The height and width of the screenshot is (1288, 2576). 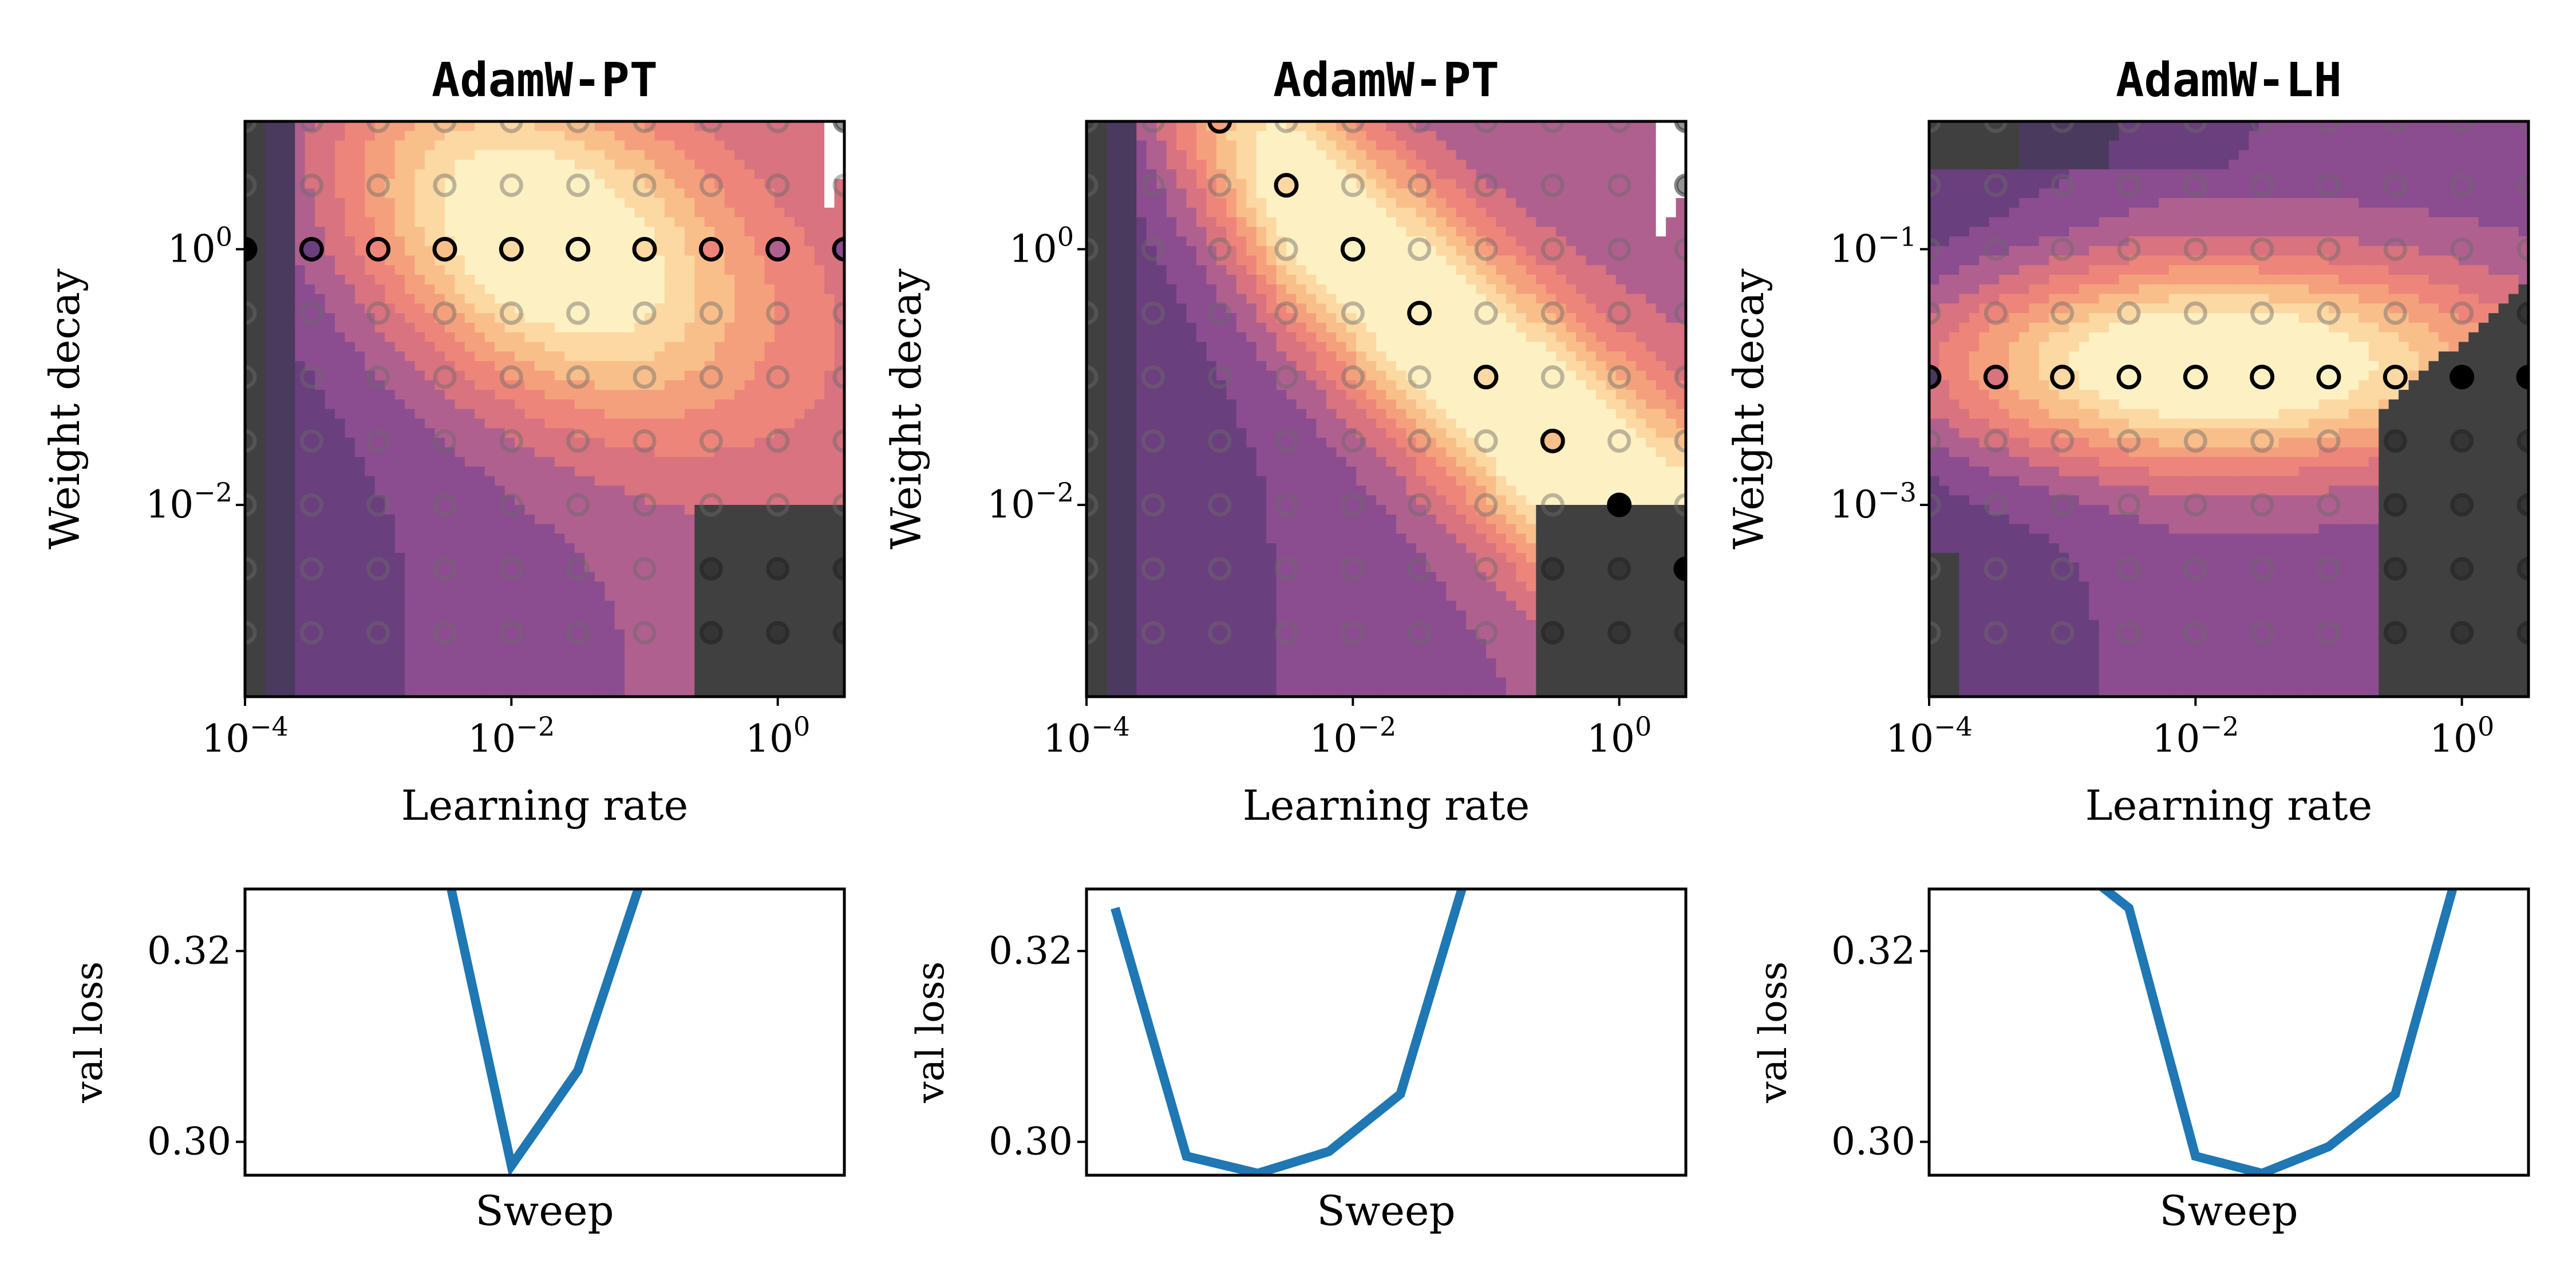 What do you see at coordinates (1030, 502) in the screenshot?
I see `y-tick-label: 10⁻²` at bounding box center [1030, 502].